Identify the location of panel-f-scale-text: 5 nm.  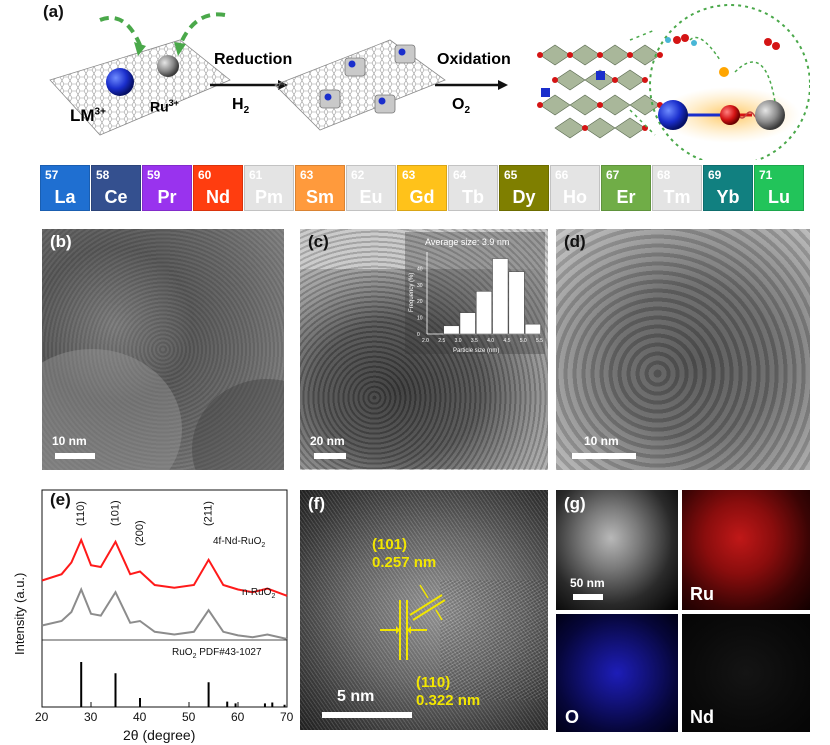
(356, 696).